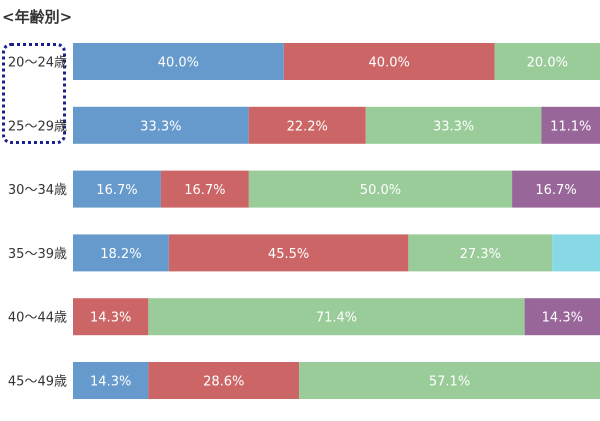  What do you see at coordinates (37, 17) in the screenshot?
I see `chart-title: <年齢別>` at bounding box center [37, 17].